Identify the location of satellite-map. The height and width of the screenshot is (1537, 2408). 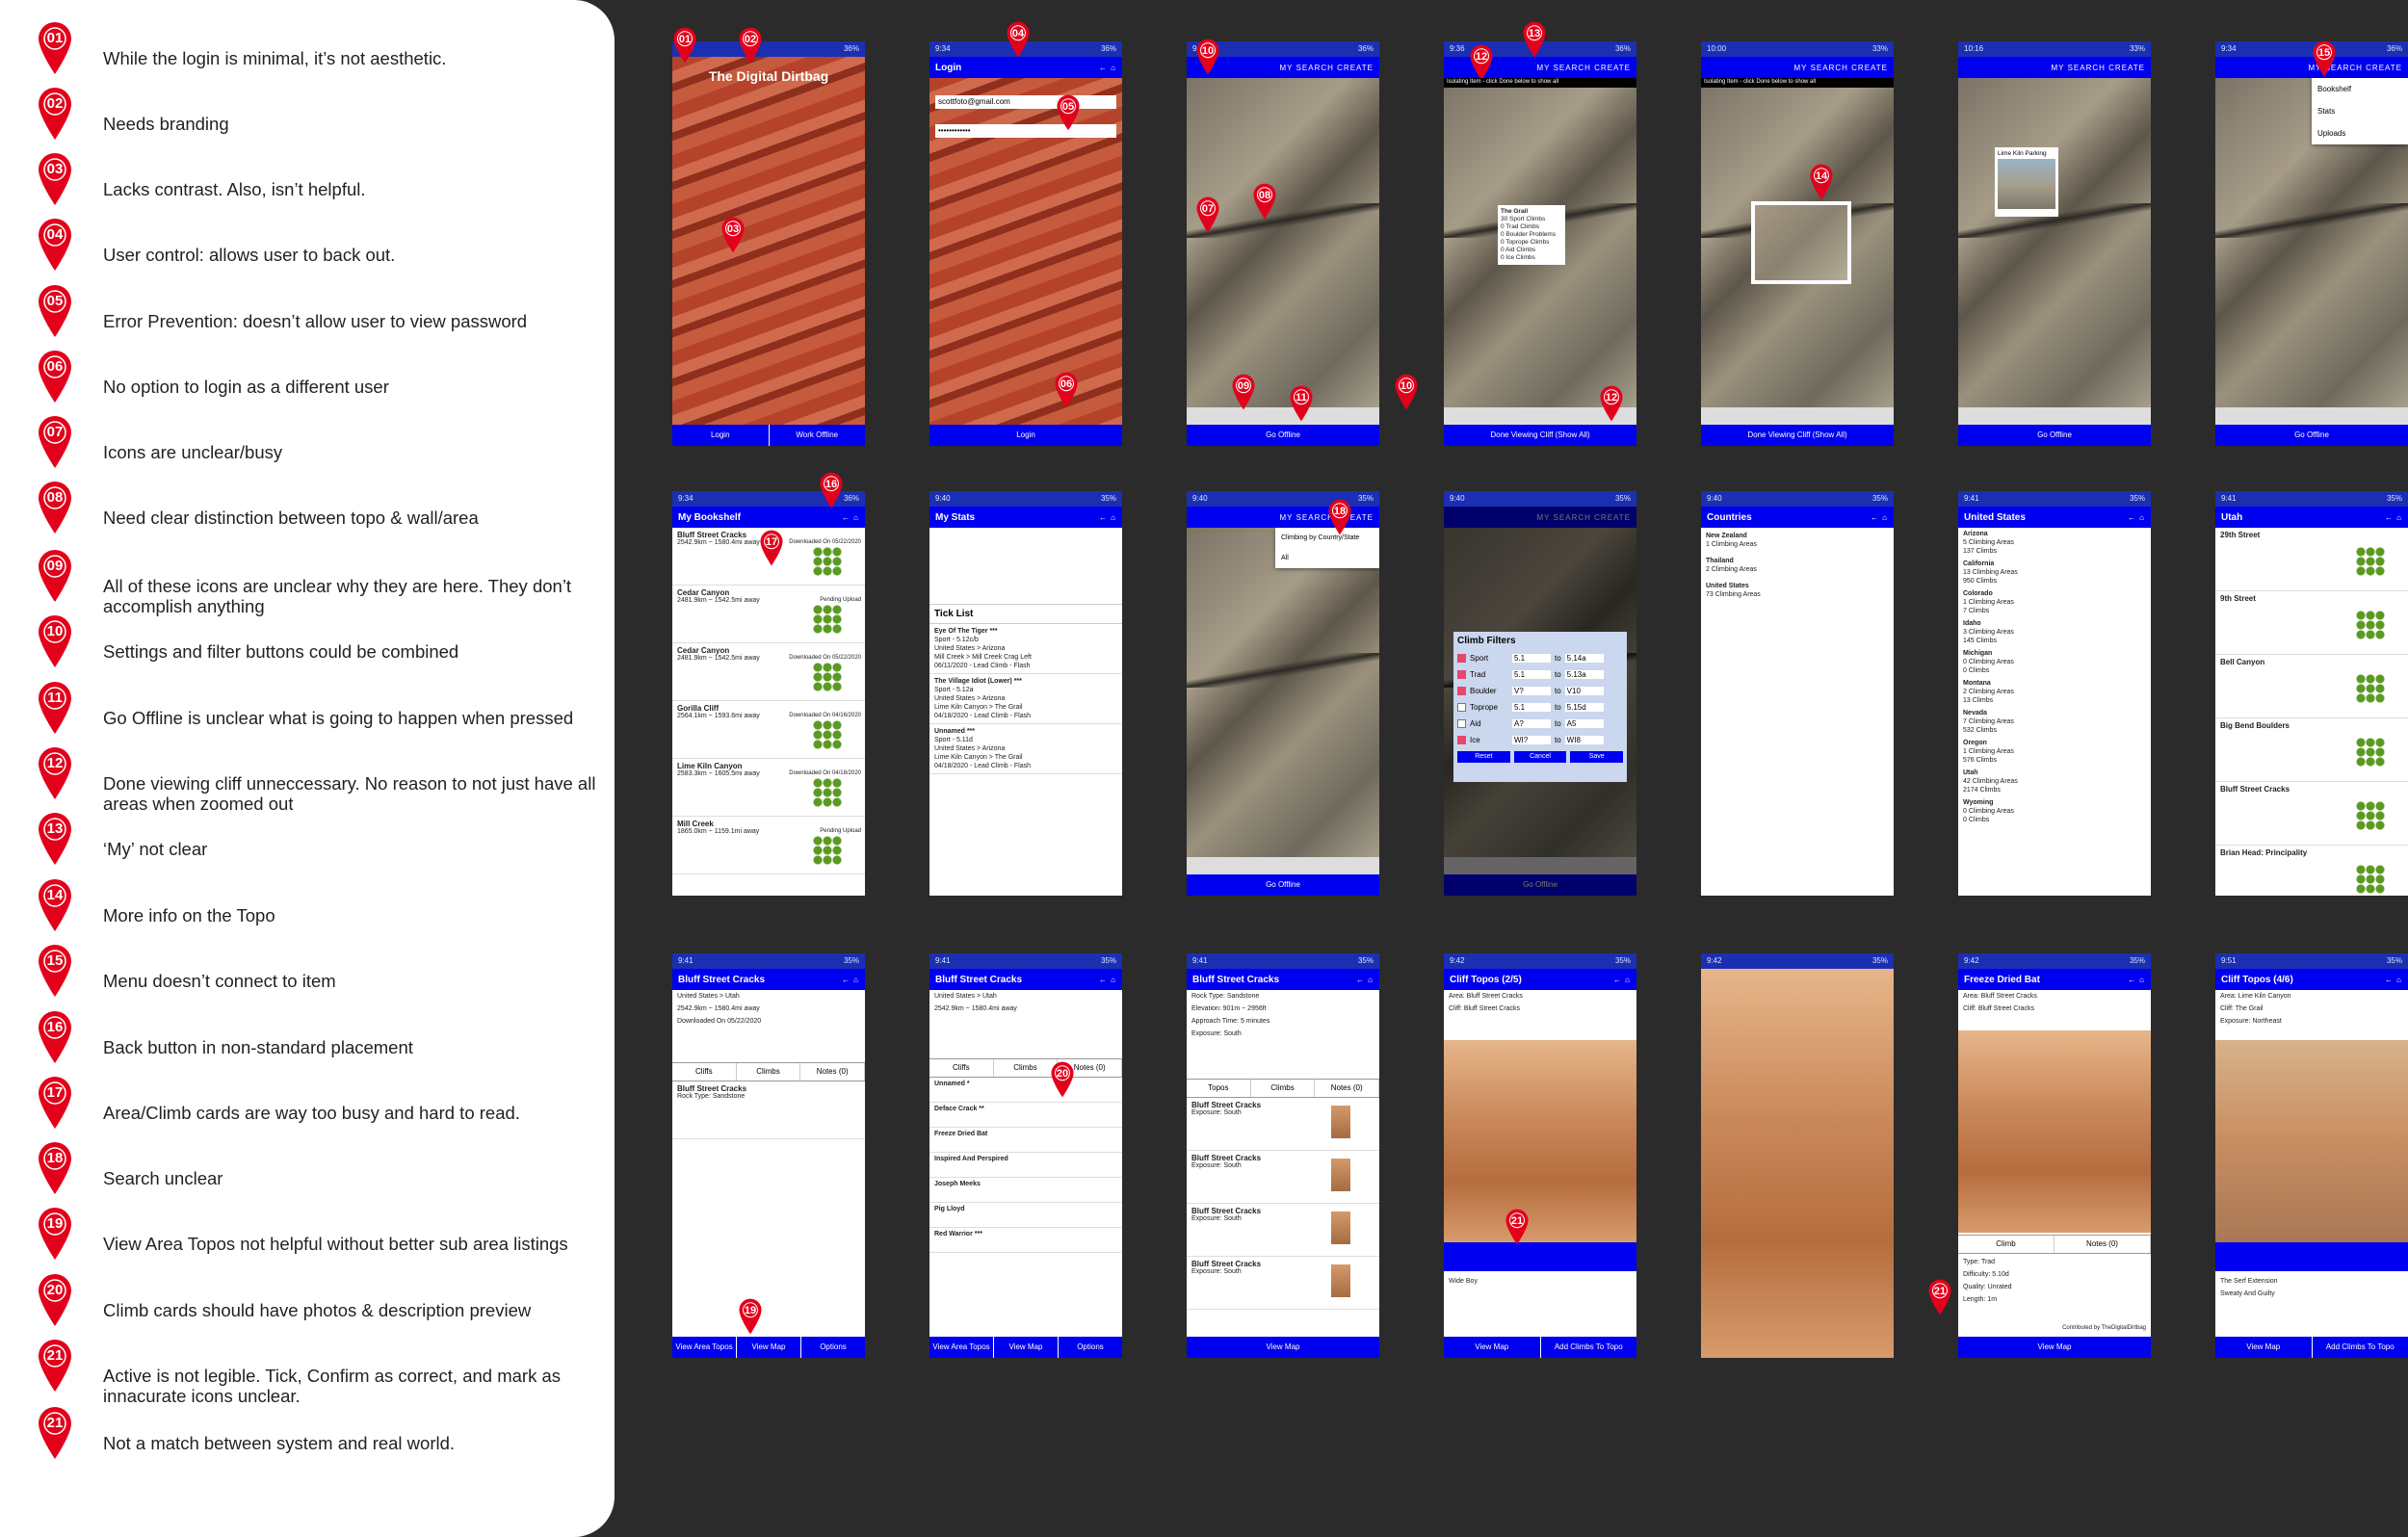
(1283, 251).